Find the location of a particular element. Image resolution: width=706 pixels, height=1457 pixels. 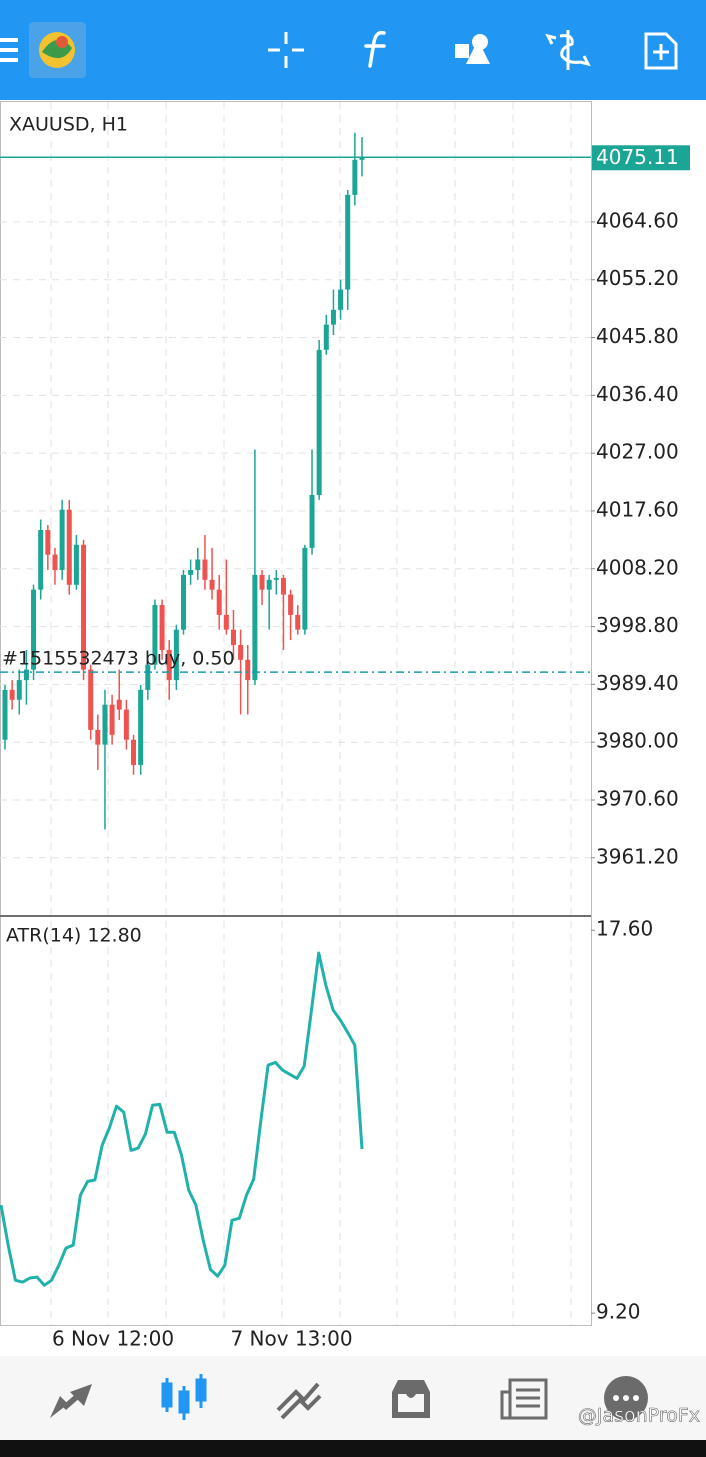

menu-button is located at coordinates (9, 50).